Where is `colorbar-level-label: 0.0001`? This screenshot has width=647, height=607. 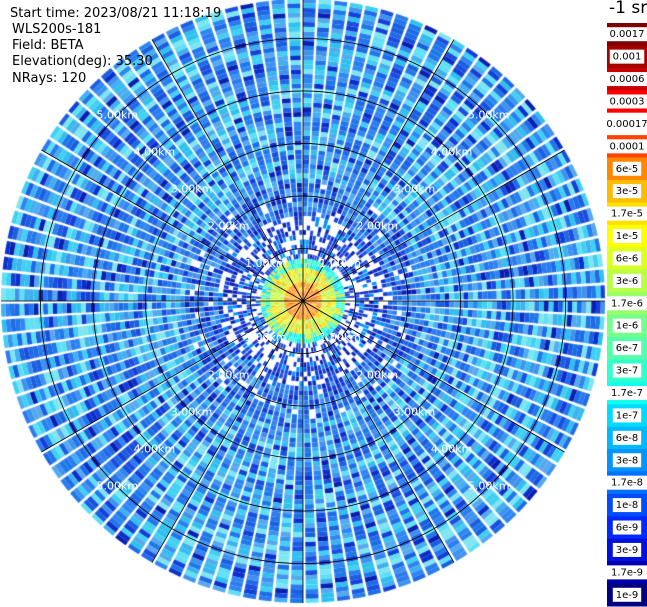
colorbar-level-label: 0.0001 is located at coordinates (627, 146).